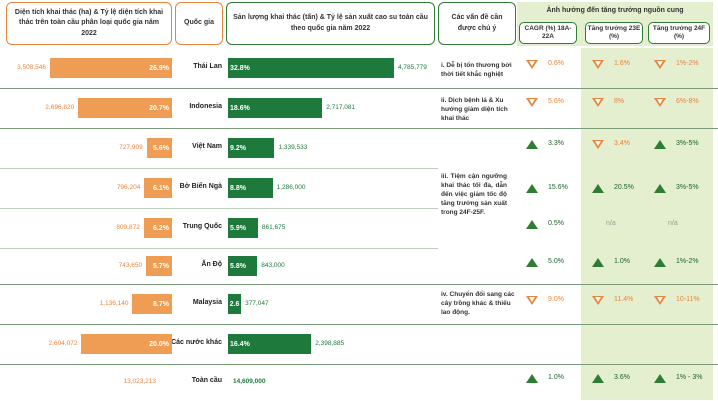 The height and width of the screenshot is (401, 718). Describe the element at coordinates (159, 148) in the screenshot. I see `area-bar: 5.6%` at that location.